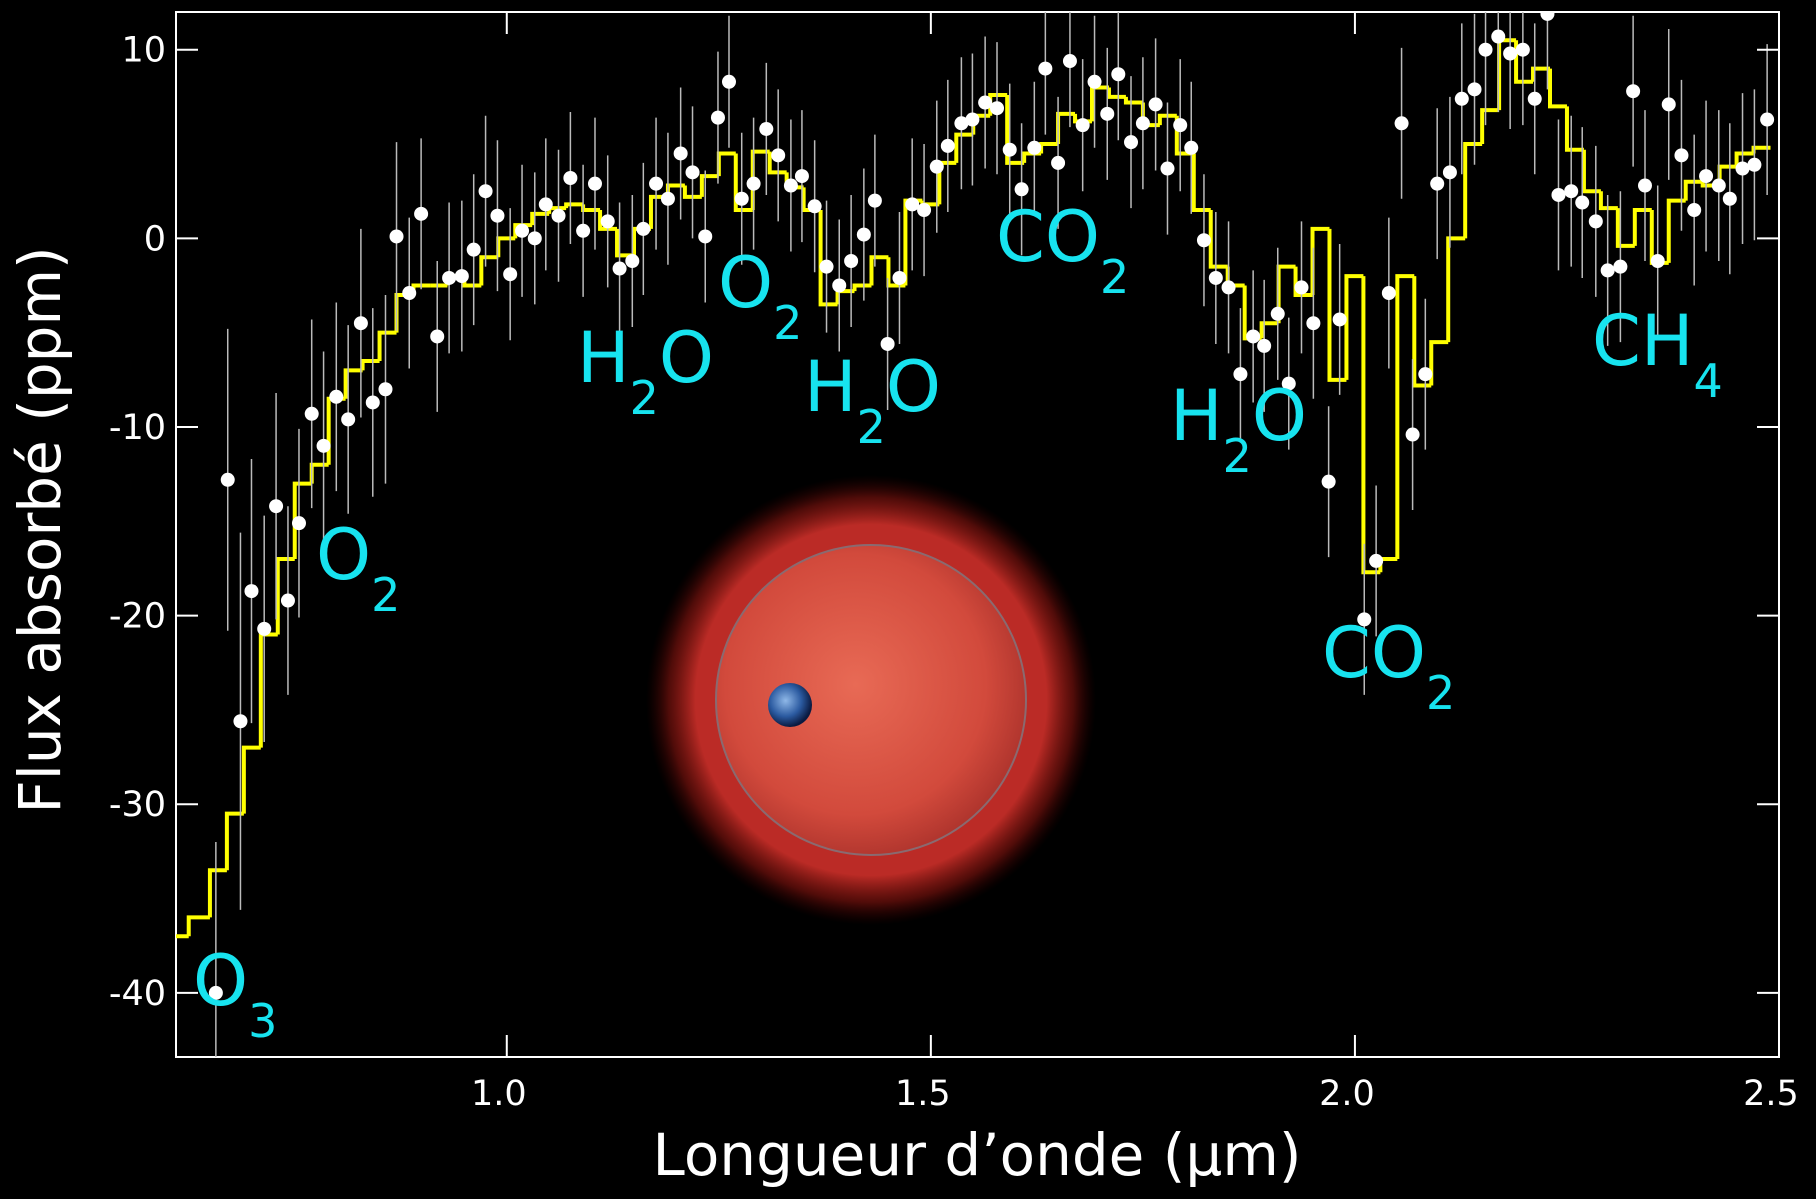 This screenshot has height=1199, width=1816. I want to click on y-tick-label: 0, so click(155, 239).